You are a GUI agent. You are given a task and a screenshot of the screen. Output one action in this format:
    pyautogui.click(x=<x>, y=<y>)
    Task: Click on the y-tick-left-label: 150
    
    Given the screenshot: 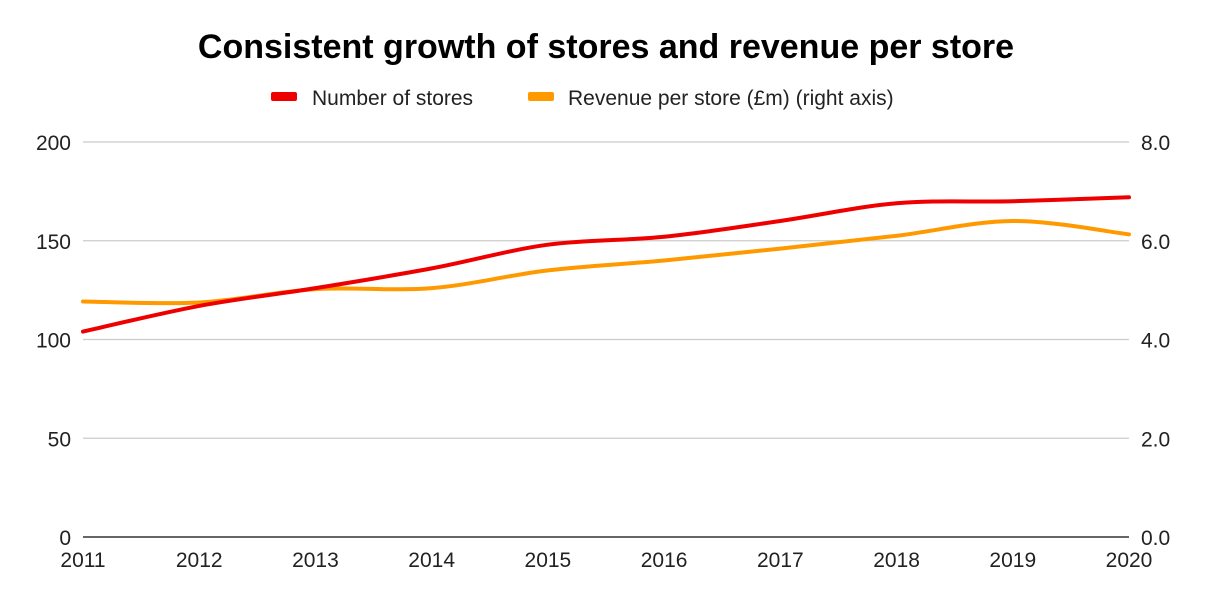 What is the action you would take?
    pyautogui.click(x=53, y=242)
    